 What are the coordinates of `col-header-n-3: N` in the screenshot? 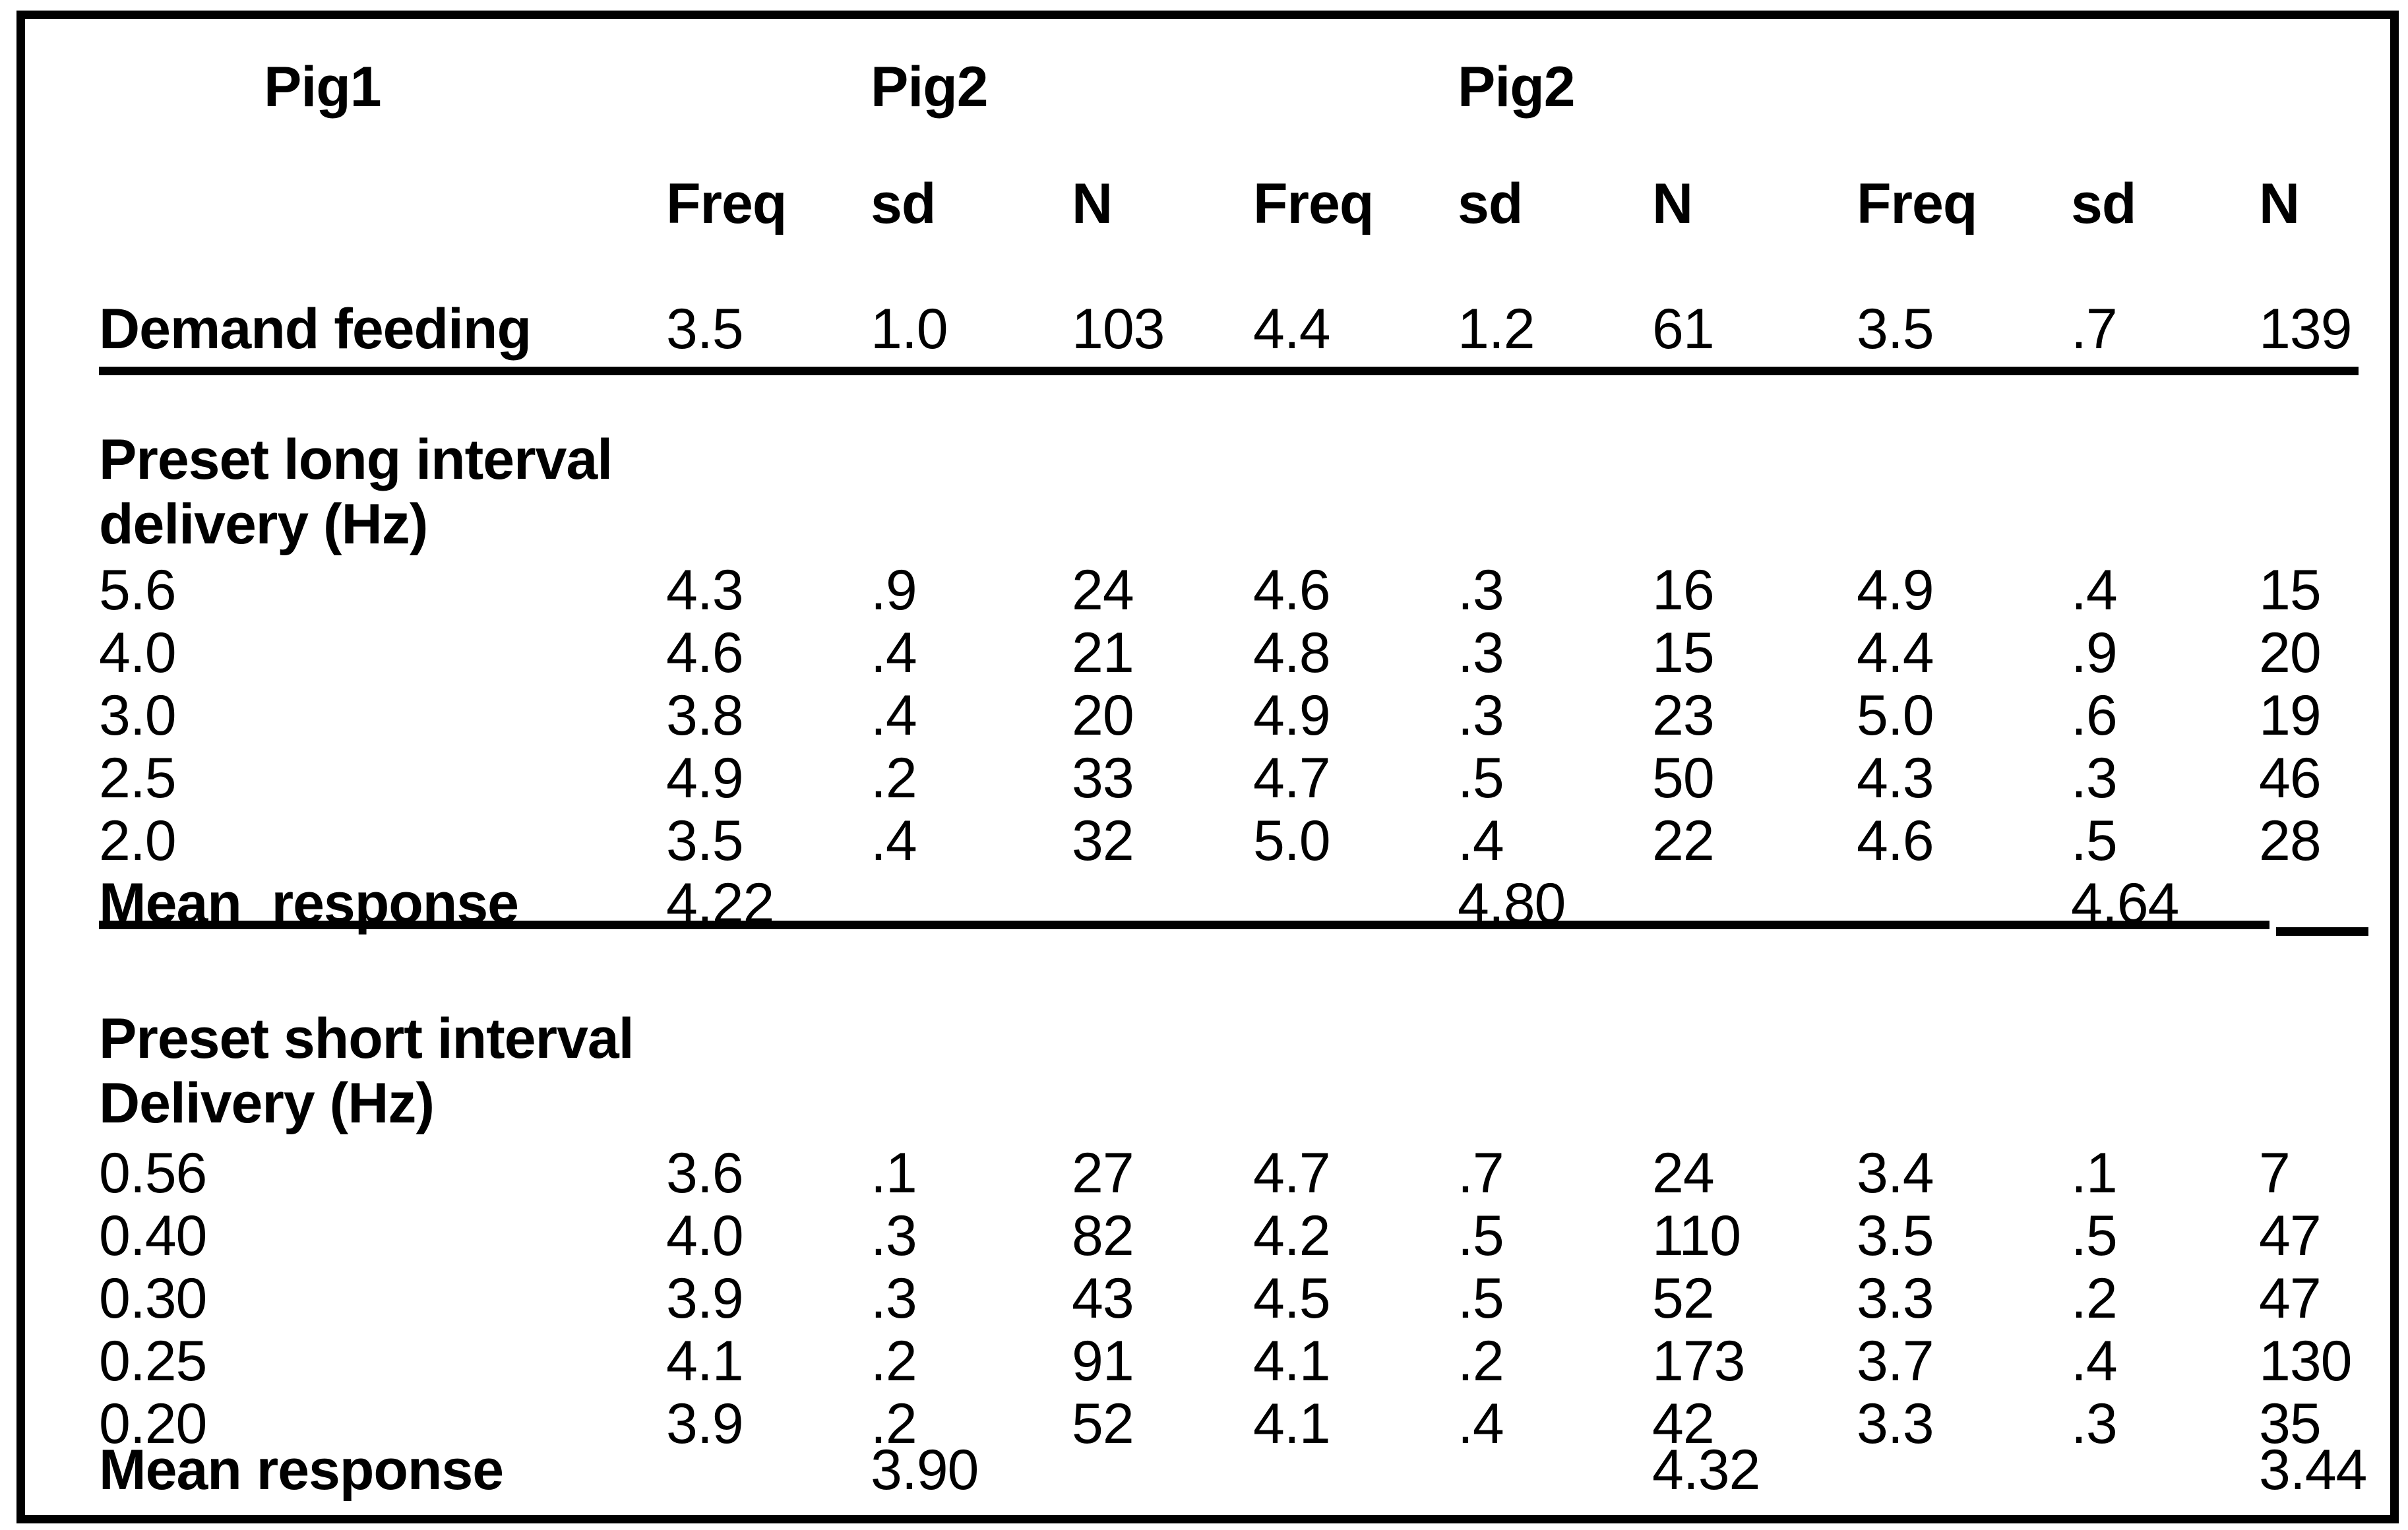 It's located at (2280, 203).